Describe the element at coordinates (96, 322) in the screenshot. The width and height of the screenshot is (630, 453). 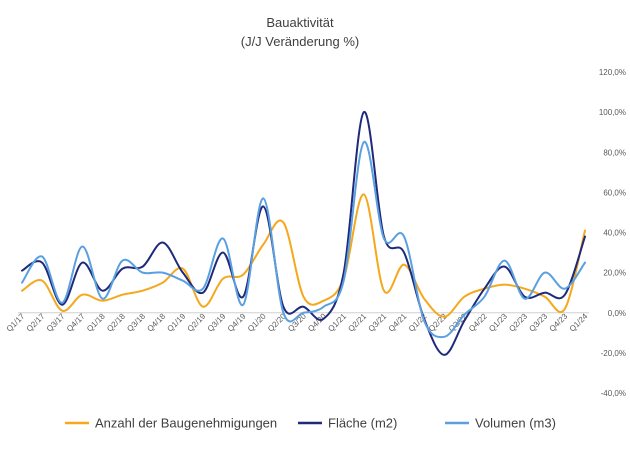
I see `x-tick-label: Q1/18` at that location.